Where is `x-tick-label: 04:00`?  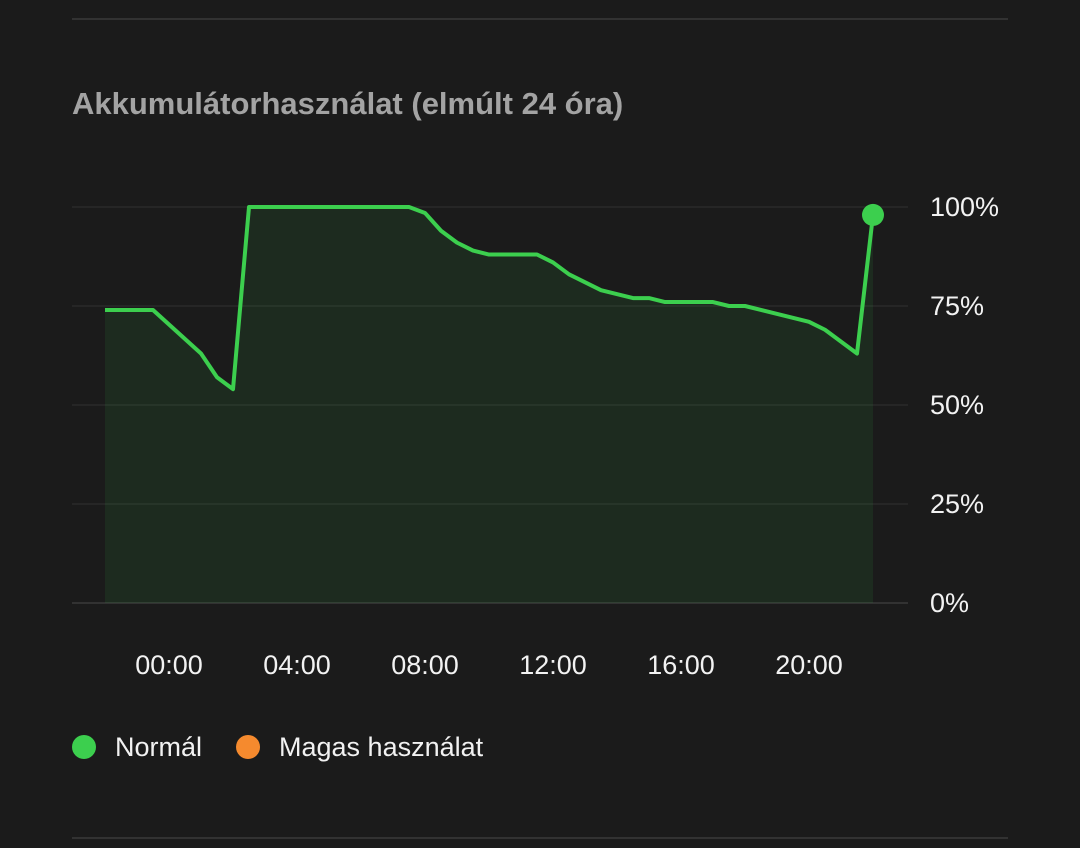
x-tick-label: 04:00 is located at coordinates (297, 665).